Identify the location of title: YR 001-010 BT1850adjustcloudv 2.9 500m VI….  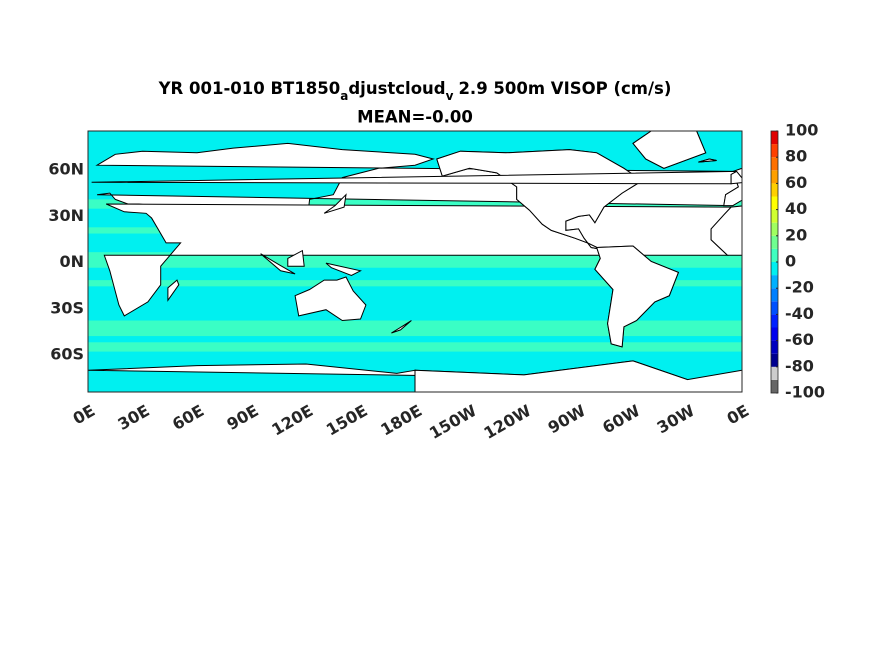
(415, 91).